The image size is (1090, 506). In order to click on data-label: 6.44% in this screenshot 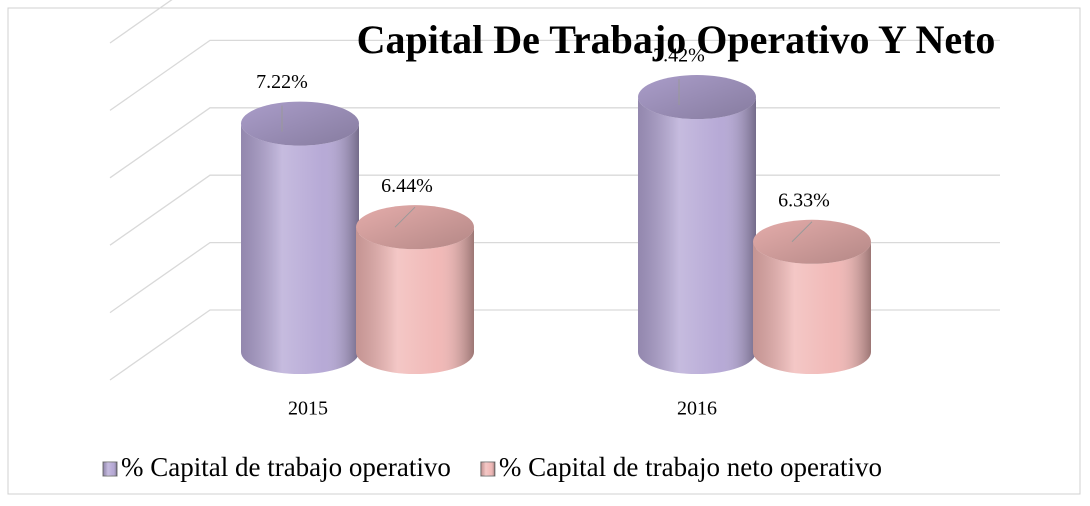, I will do `click(407, 186)`.